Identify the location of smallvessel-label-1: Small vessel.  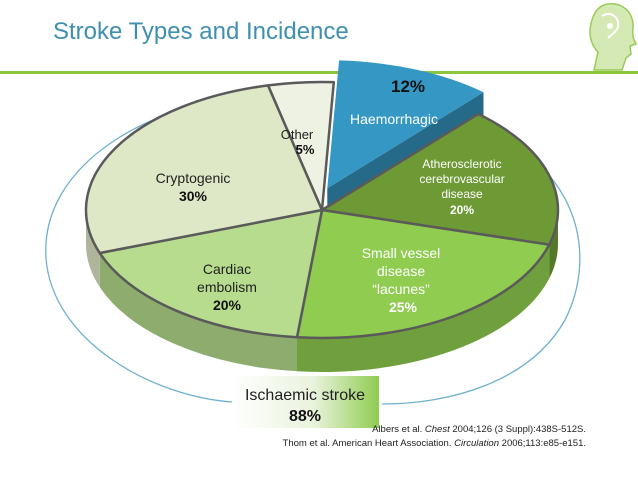
(401, 253).